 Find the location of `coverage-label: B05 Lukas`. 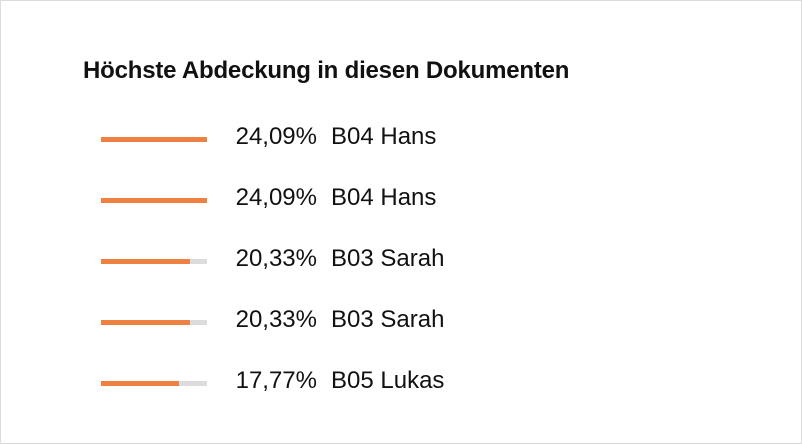

coverage-label: B05 Lukas is located at coordinates (388, 380).